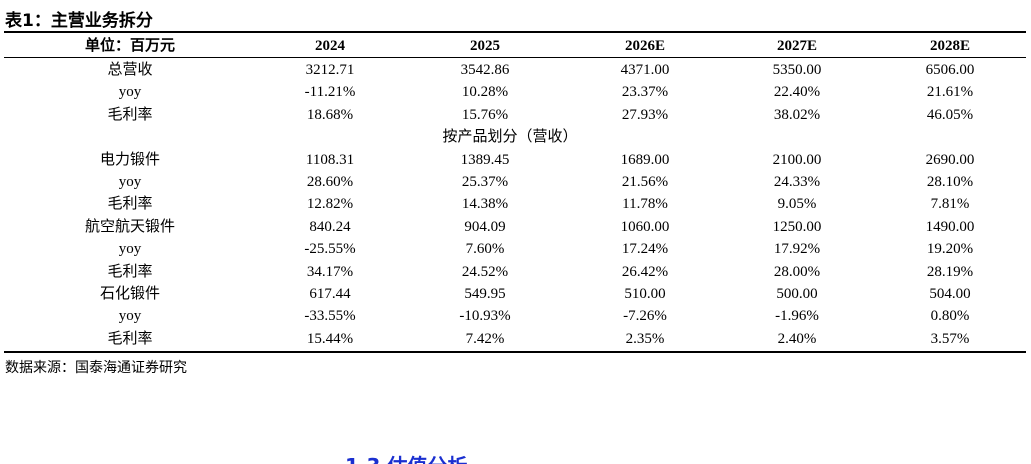  Describe the element at coordinates (330, 92) in the screenshot. I see `value-cell: -11.21%` at that location.